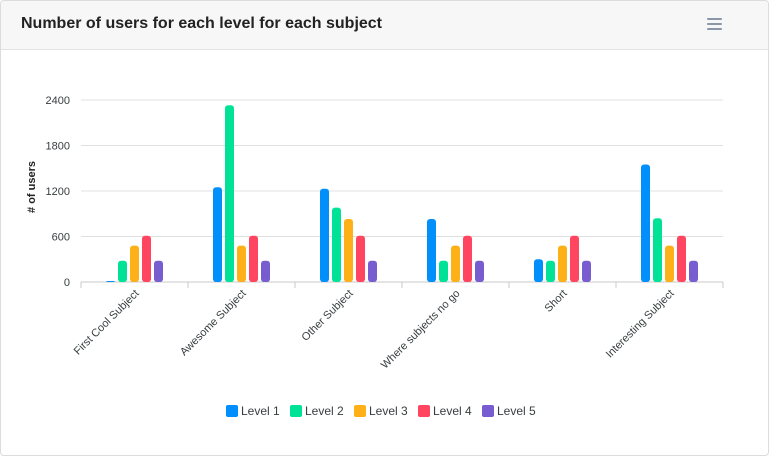 This screenshot has width=769, height=456. I want to click on legend-label: Level 2, so click(324, 411).